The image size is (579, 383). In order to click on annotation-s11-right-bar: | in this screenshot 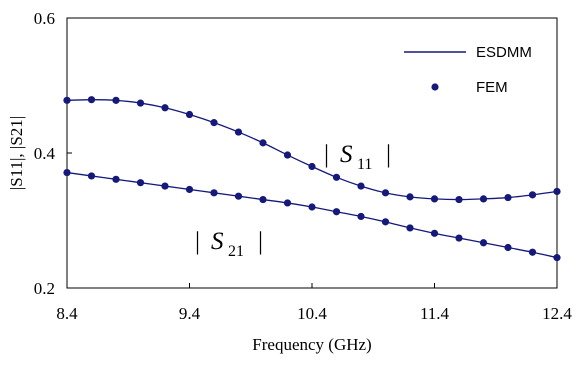, I will do `click(388, 154)`.